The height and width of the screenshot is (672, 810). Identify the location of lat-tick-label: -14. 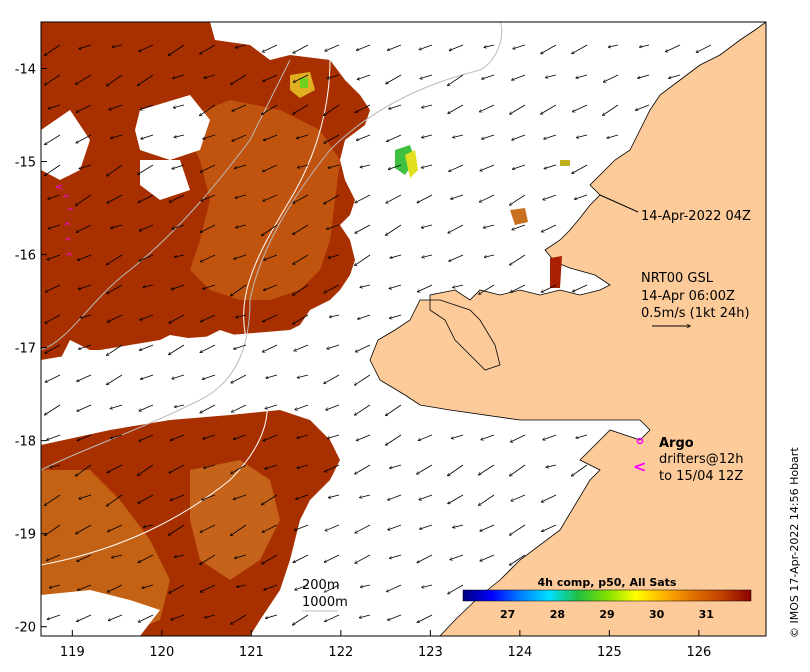
(25, 70).